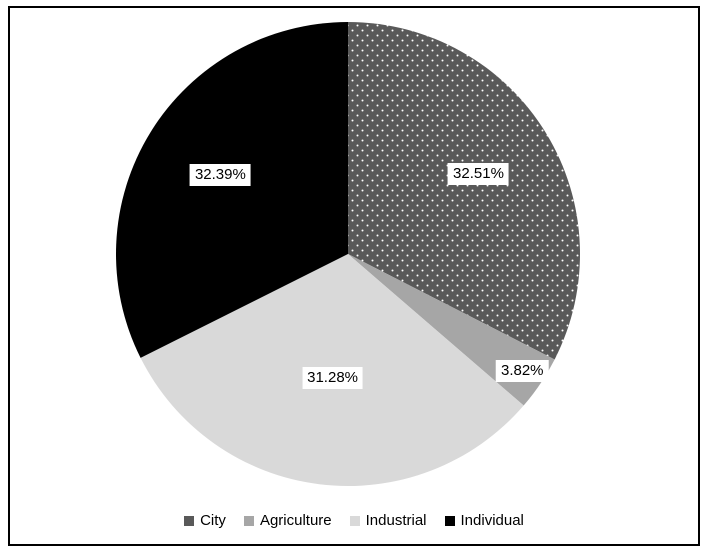  I want to click on legend-label-industrial: Industrial, so click(396, 520).